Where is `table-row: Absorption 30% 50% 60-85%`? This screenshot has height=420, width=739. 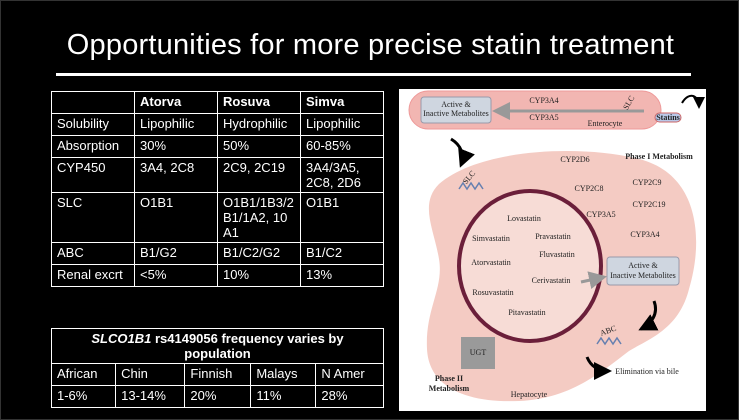 table-row: Absorption 30% 50% 60-85% is located at coordinates (217, 146).